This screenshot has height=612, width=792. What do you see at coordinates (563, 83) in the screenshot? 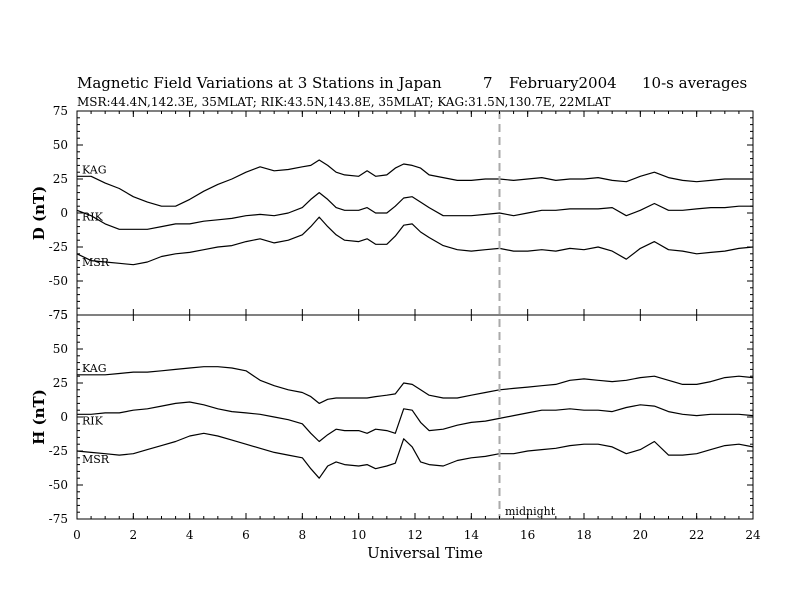
I see `chart-title-date: February2004` at bounding box center [563, 83].